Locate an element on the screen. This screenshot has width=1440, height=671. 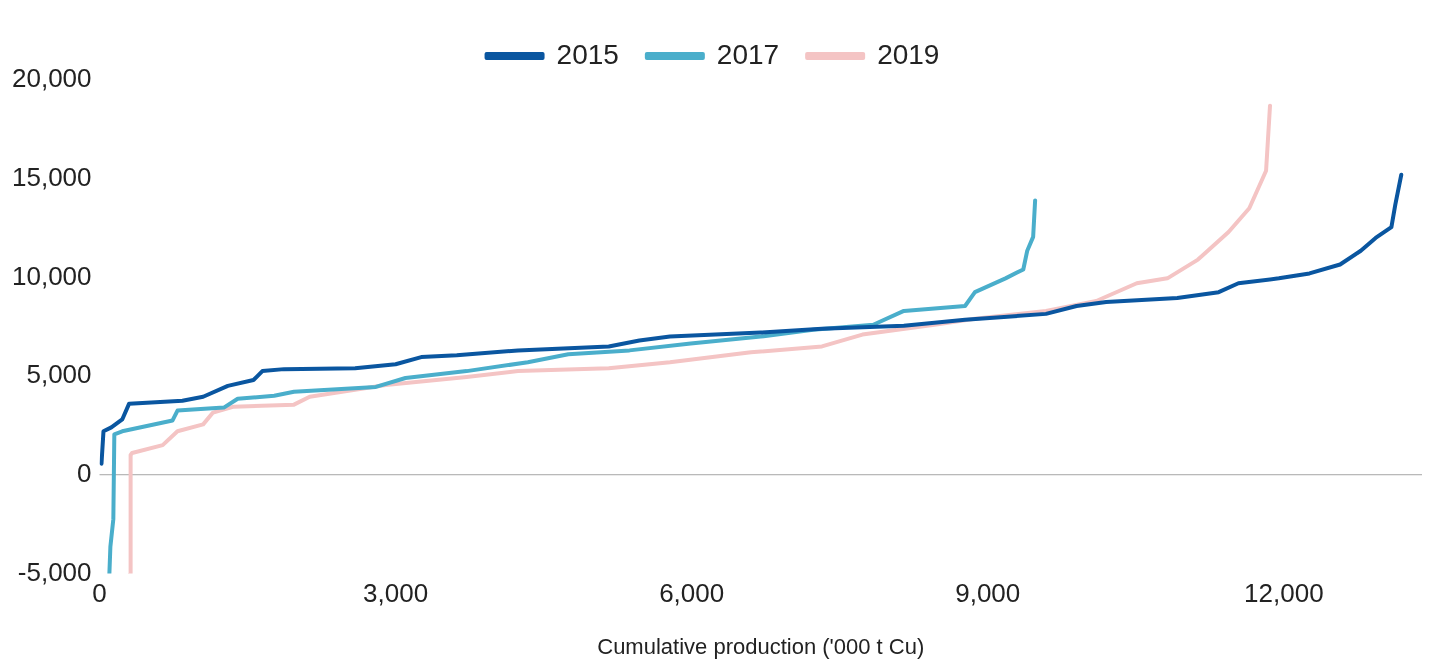
x-tick-label: 9,000 is located at coordinates (988, 593).